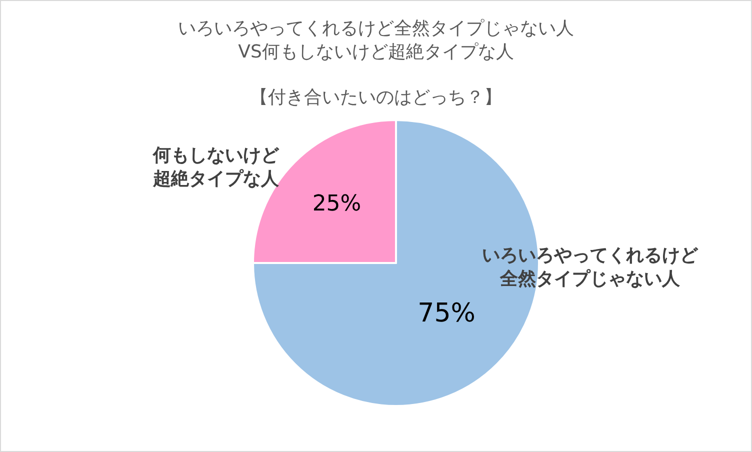 This screenshot has width=752, height=452. What do you see at coordinates (216, 167) in the screenshot?
I see `slice-label: 何もしないけど超絶タイプな人` at bounding box center [216, 167].